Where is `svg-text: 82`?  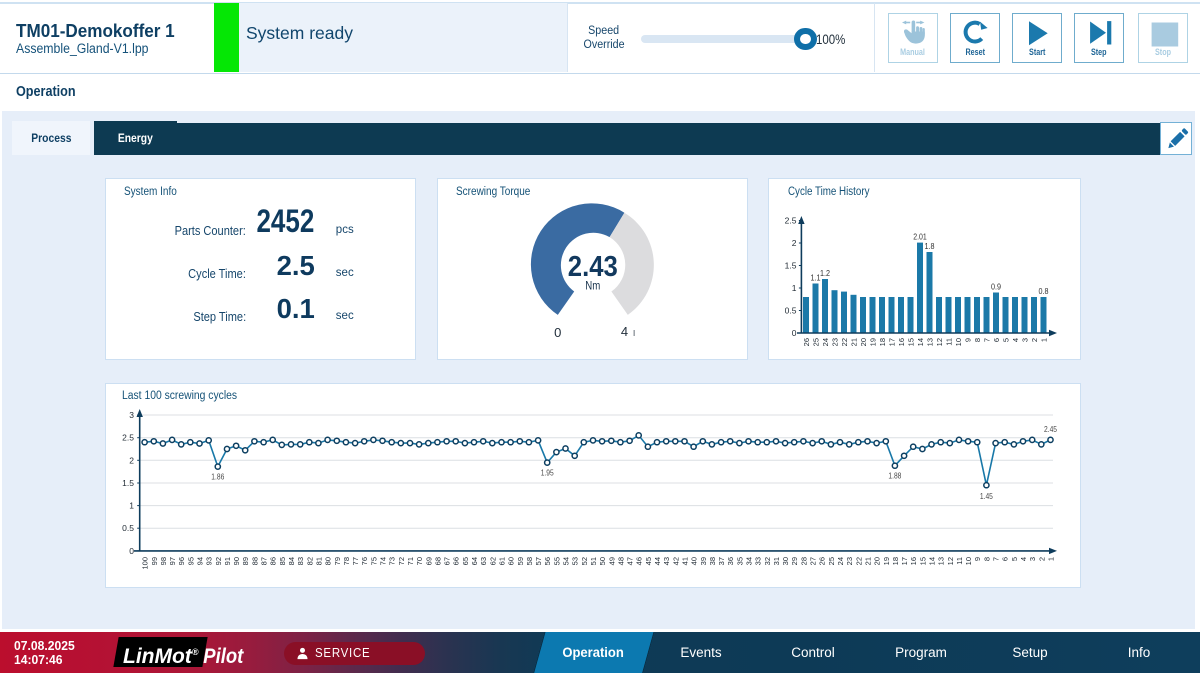 svg-text: 82 is located at coordinates (309, 561).